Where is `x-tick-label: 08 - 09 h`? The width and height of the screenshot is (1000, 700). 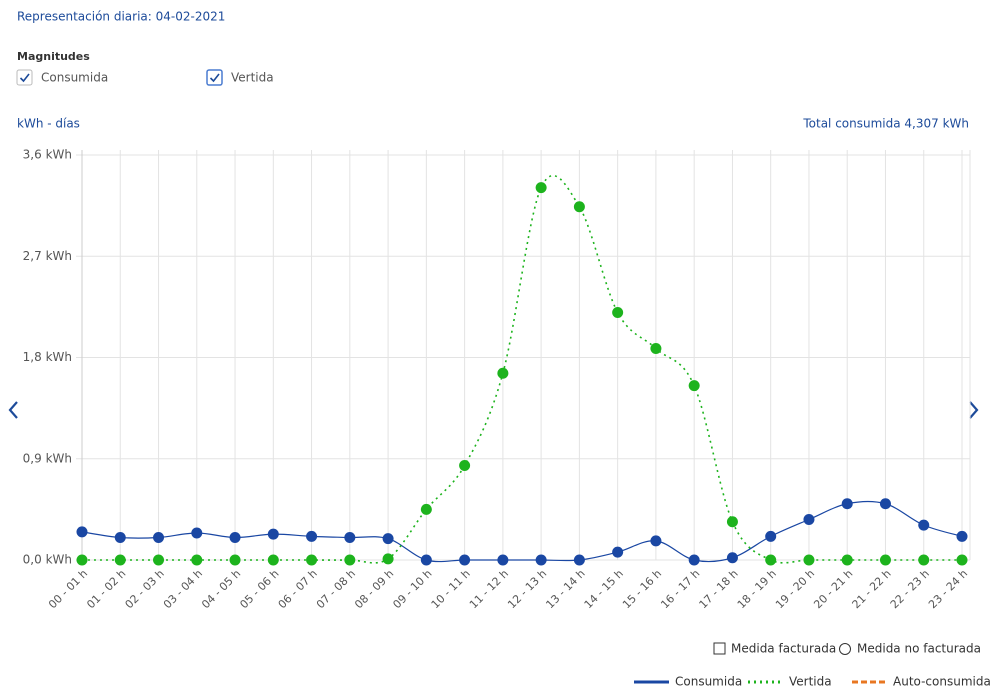
x-tick-label: 08 - 09 h is located at coordinates (374, 589).